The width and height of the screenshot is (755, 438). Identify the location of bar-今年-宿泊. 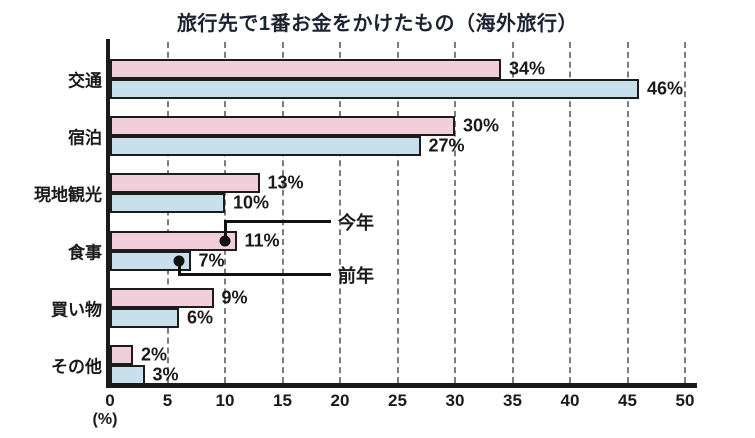
(282, 126).